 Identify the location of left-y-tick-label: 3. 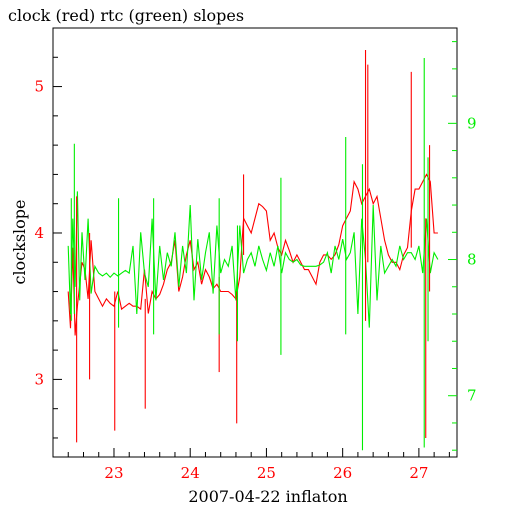
(39, 379).